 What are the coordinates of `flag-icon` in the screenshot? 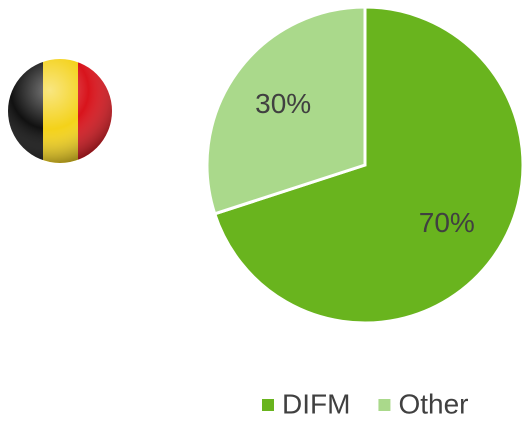 It's located at (60, 111).